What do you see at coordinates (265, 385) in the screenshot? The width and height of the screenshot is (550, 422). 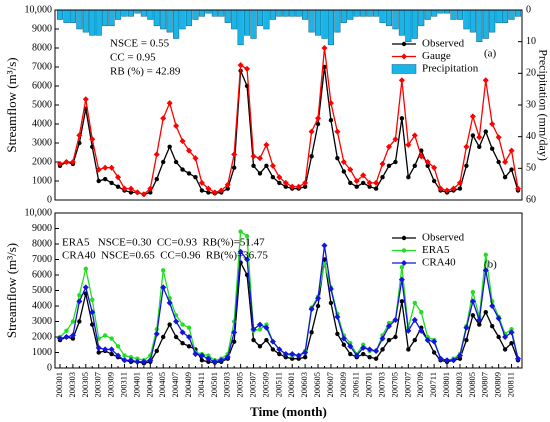 I see `x-tick-label: 200509` at bounding box center [265, 385].